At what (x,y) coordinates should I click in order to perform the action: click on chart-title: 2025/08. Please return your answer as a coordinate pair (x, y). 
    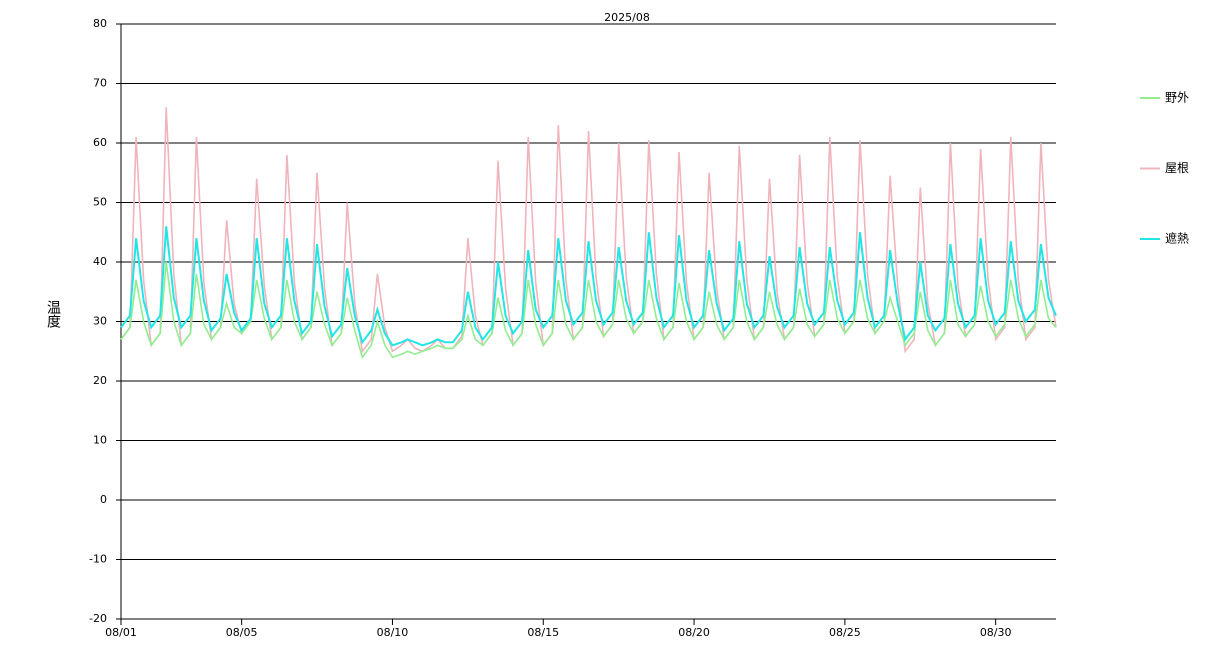
    Looking at the image, I should click on (627, 17).